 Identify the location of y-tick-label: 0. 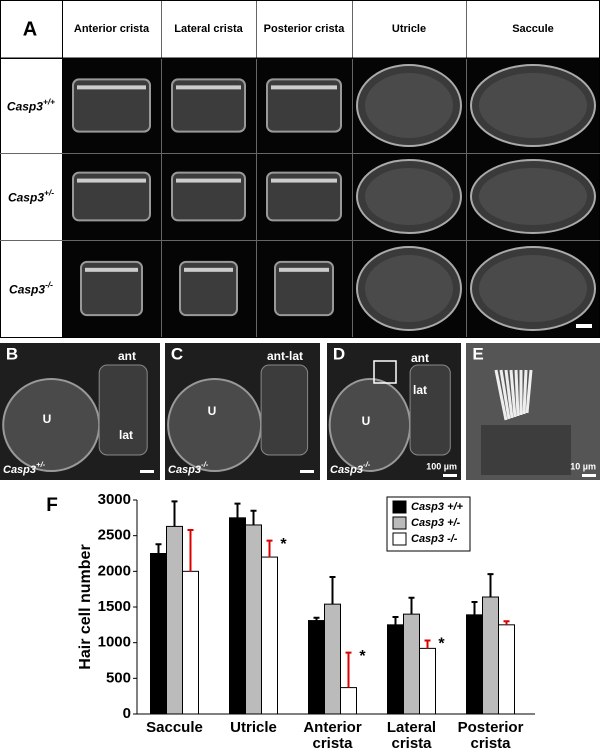
(127, 713).